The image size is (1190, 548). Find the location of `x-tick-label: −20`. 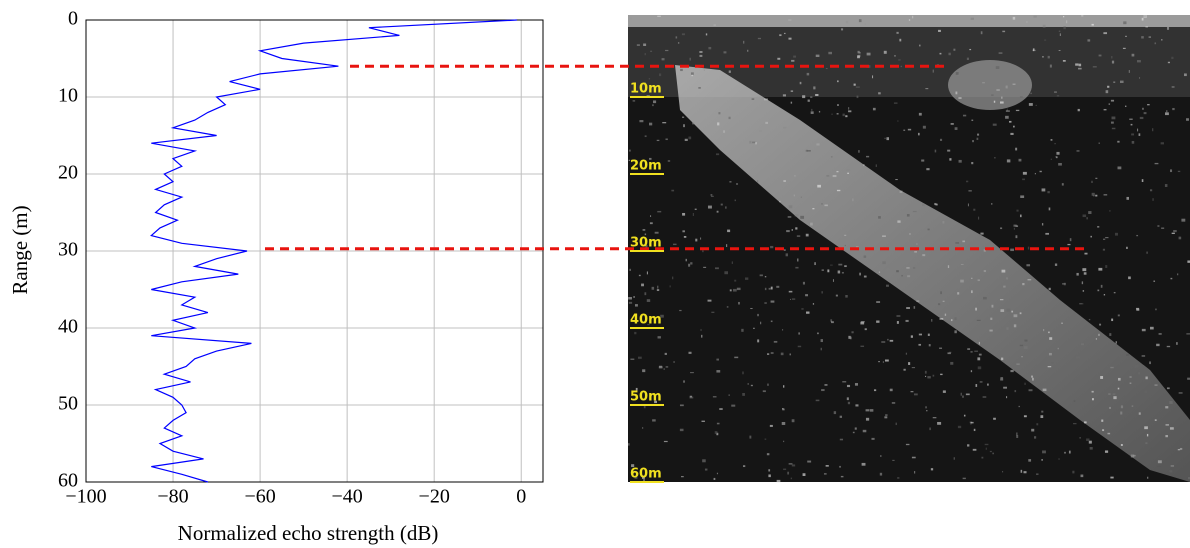

x-tick-label: −20 is located at coordinates (434, 497).